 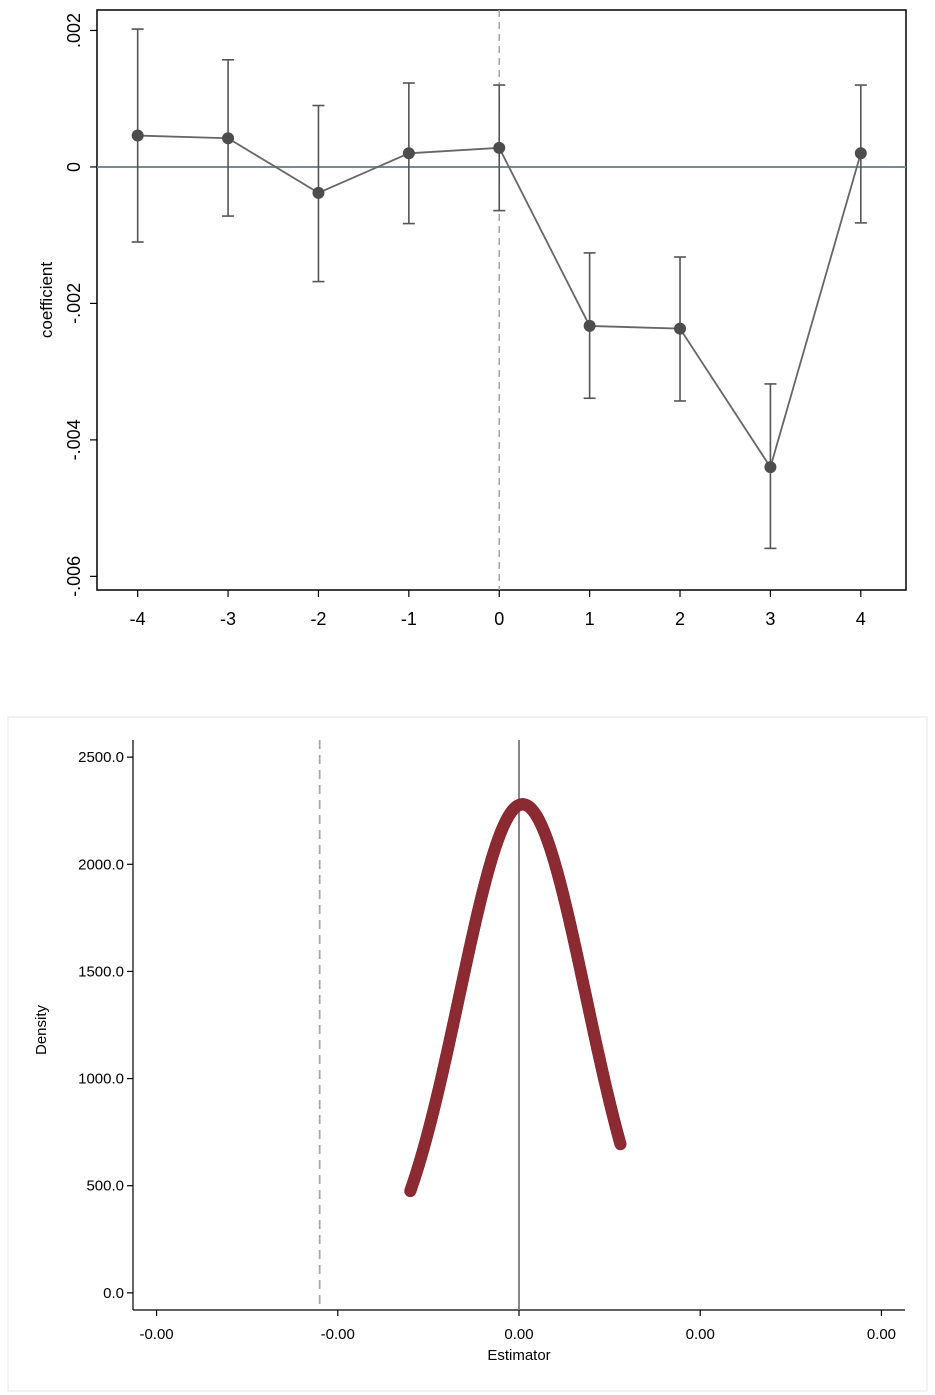 What do you see at coordinates (101, 1079) in the screenshot?
I see `y-tick-label: 1000.0` at bounding box center [101, 1079].